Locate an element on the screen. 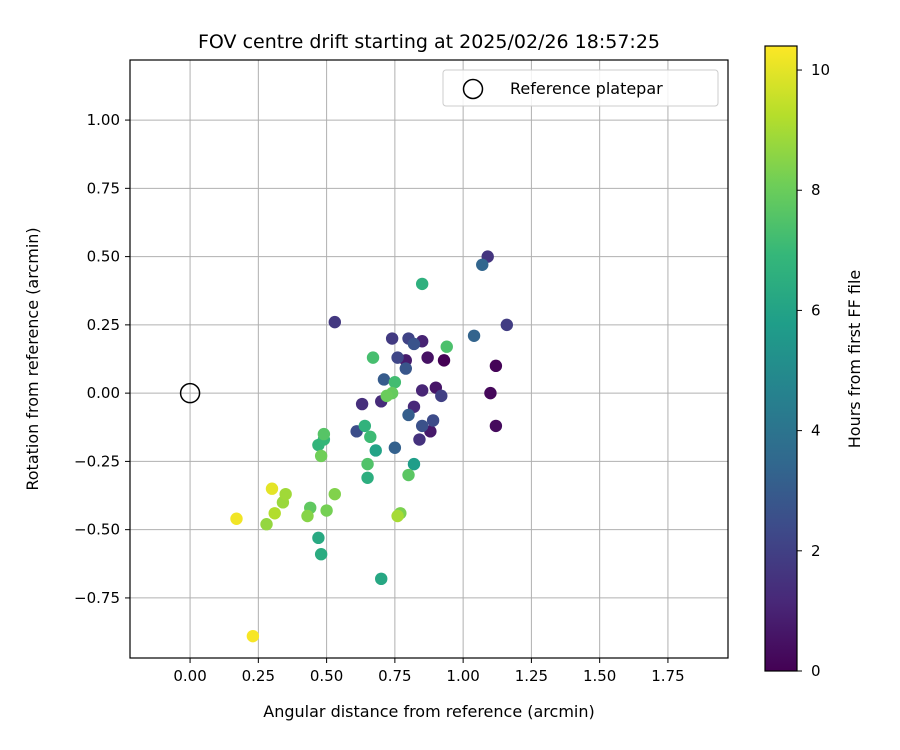 This screenshot has height=750, width=900. colorbar-frame is located at coordinates (781, 358).